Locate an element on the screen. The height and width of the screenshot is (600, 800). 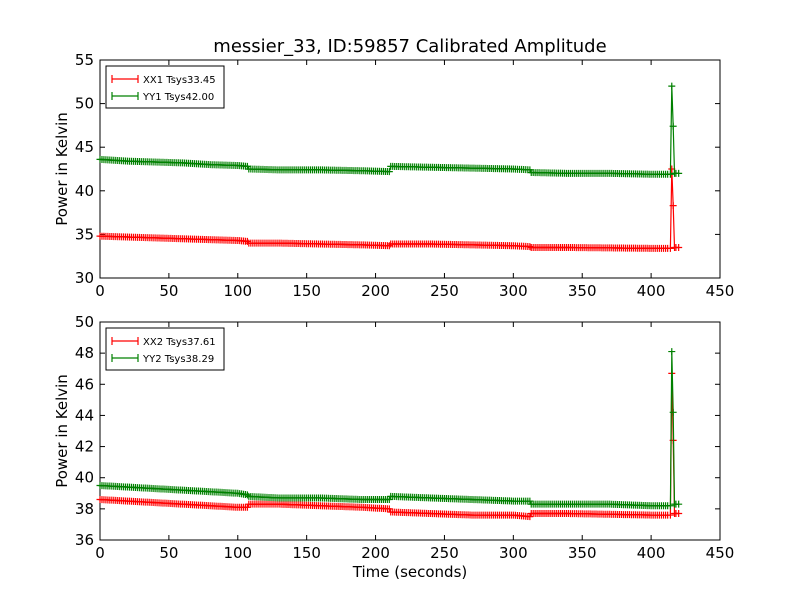
legend-label: YY1 Tsys42.00 is located at coordinates (178, 97).